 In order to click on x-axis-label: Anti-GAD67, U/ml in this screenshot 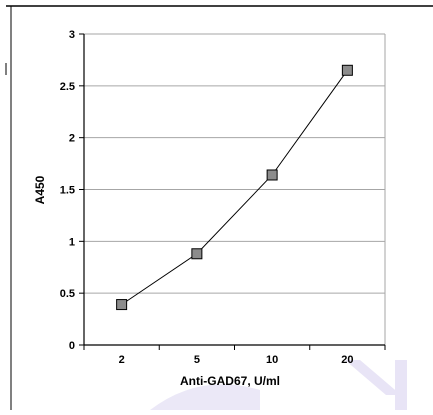, I will do `click(230, 381)`.